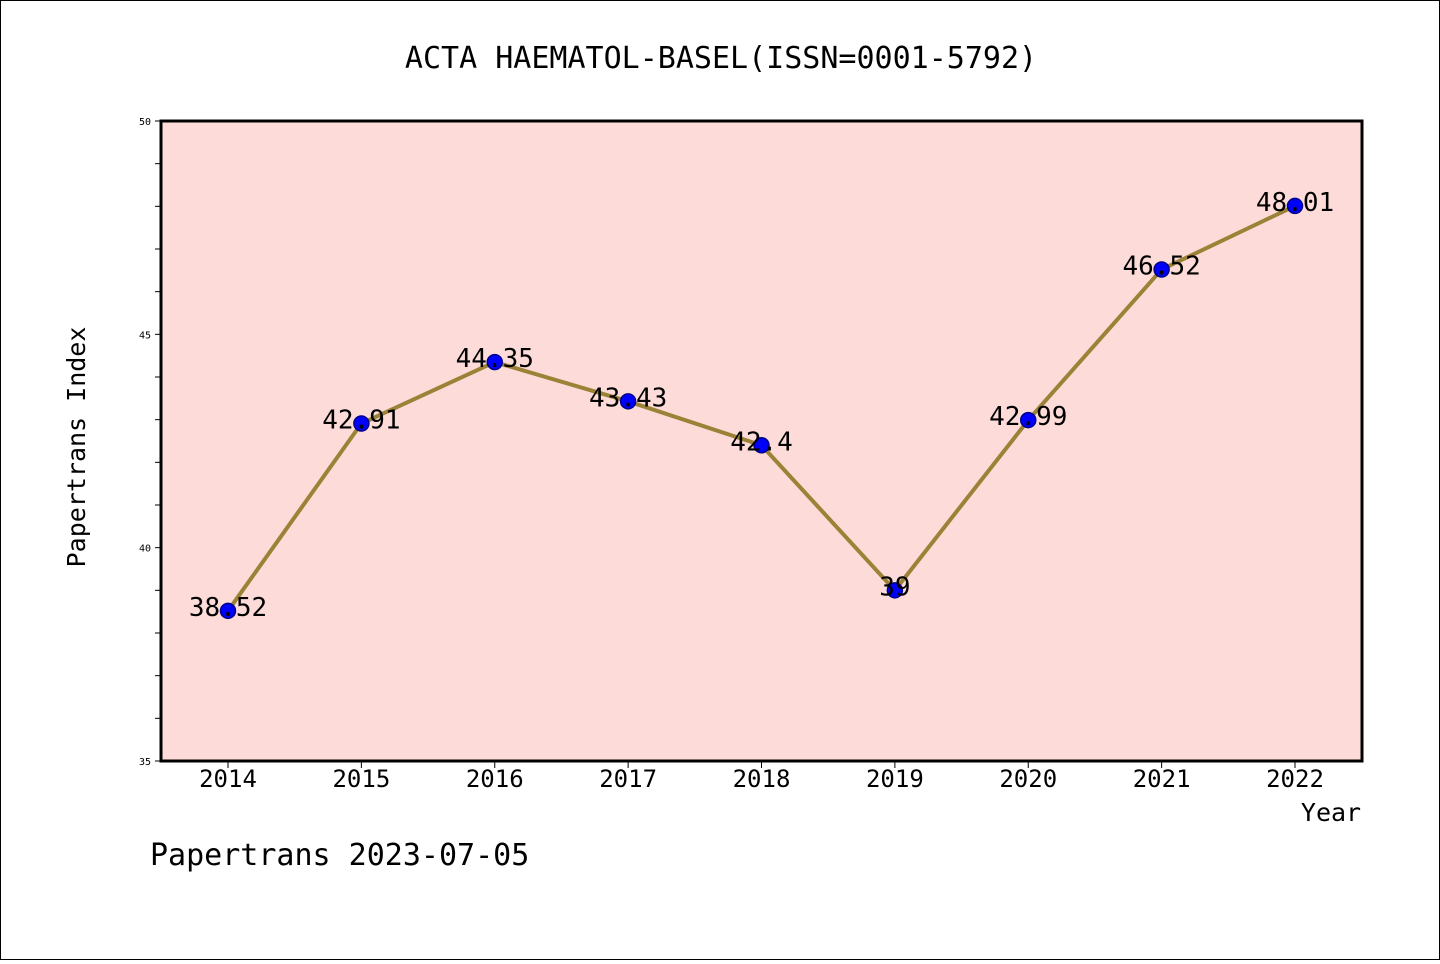  What do you see at coordinates (145, 549) in the screenshot?
I see `y-tick-label: 40` at bounding box center [145, 549].